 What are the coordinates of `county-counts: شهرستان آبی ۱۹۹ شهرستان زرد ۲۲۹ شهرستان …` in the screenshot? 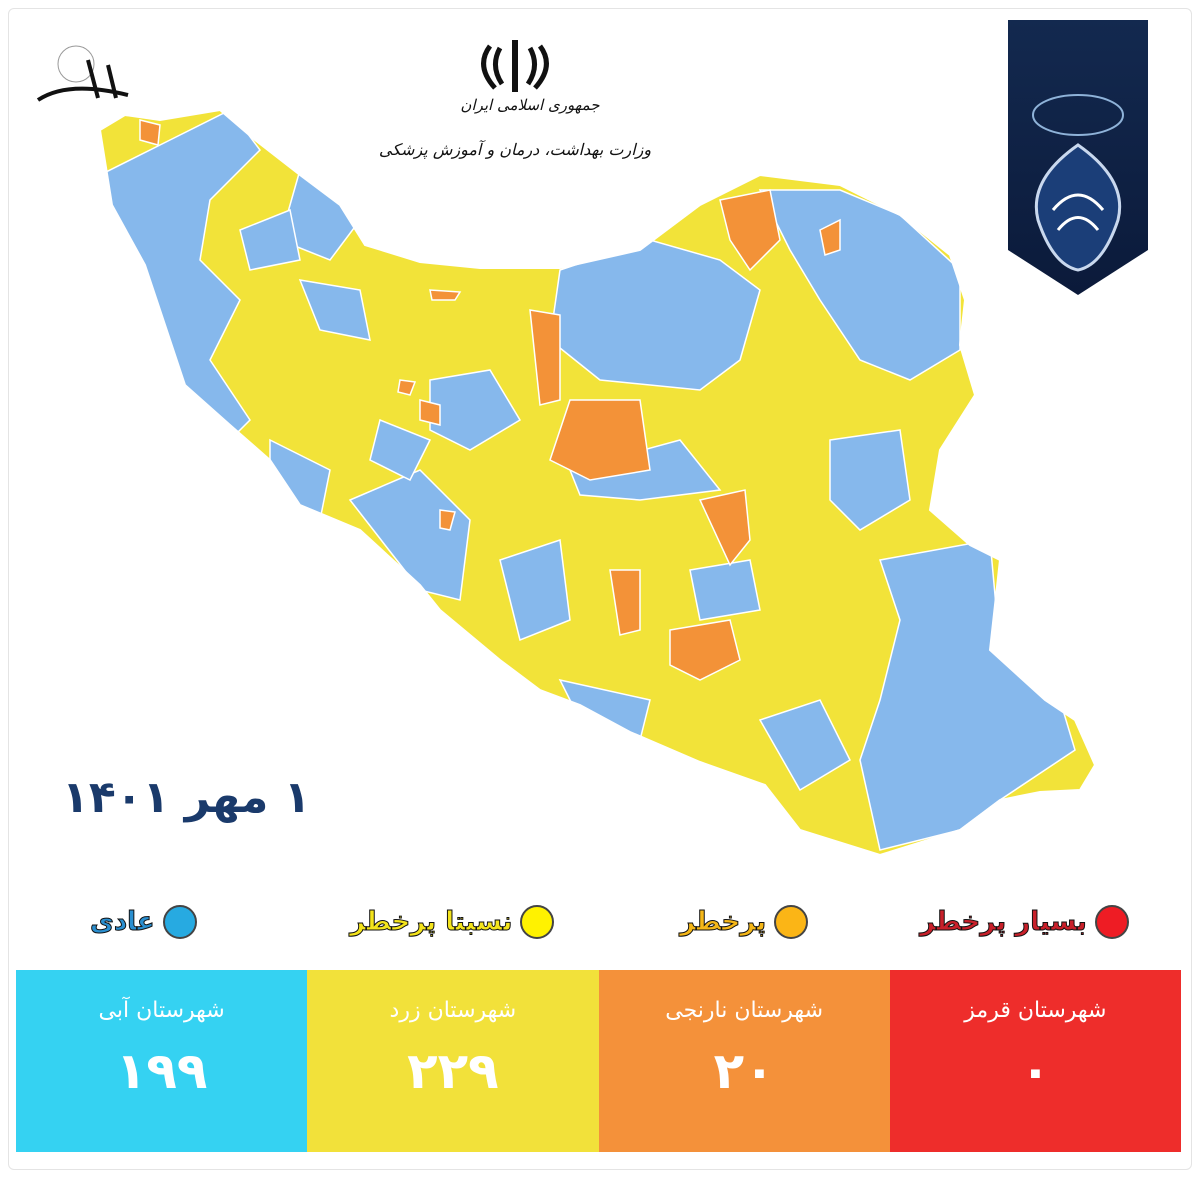 It's located at (598, 1061).